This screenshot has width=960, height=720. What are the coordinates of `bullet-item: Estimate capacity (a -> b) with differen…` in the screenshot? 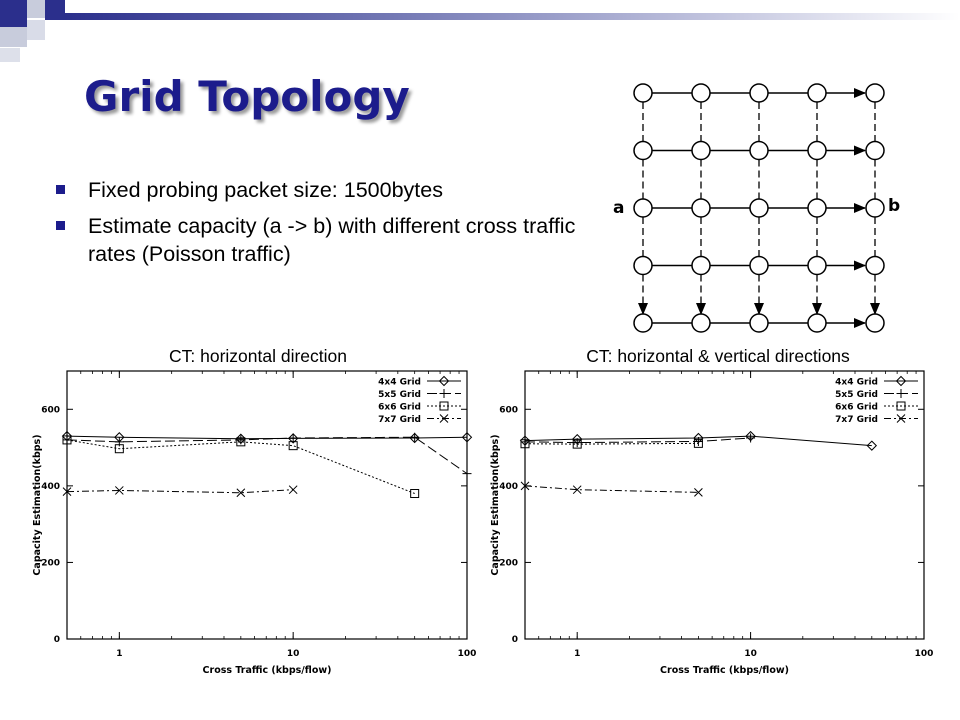 It's located at (328, 240).